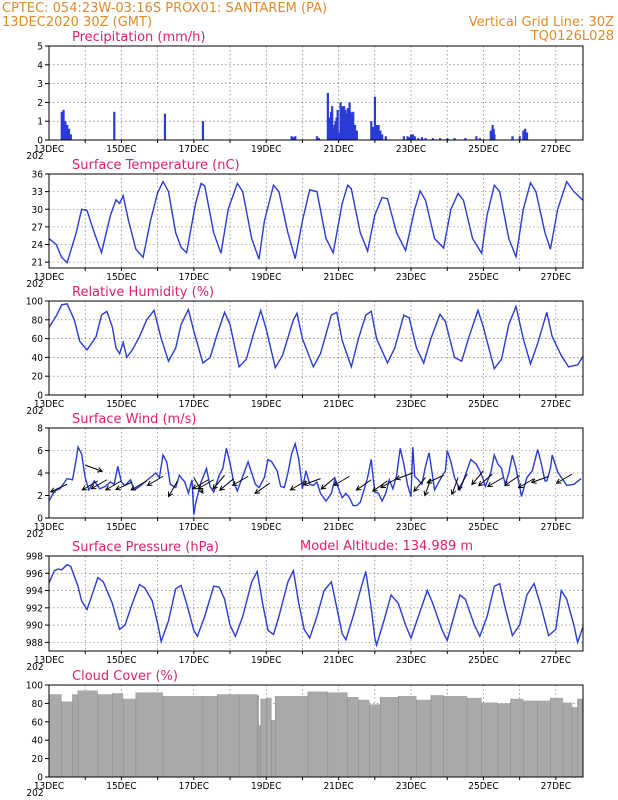 Image resolution: width=618 pixels, height=800 pixels. Describe the element at coordinates (34, 793) in the screenshot. I see `cloud-cover-year-label: 202` at that location.